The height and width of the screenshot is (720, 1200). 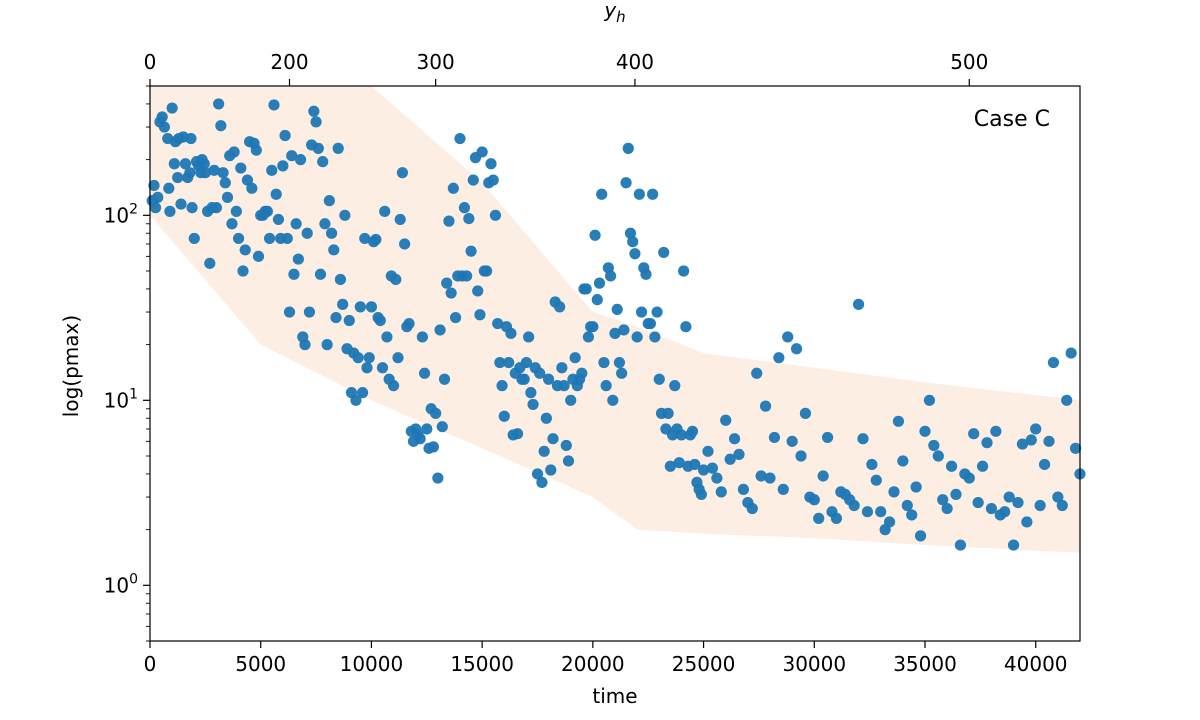 I want to click on top-tick-label: 500, so click(x=969, y=62).